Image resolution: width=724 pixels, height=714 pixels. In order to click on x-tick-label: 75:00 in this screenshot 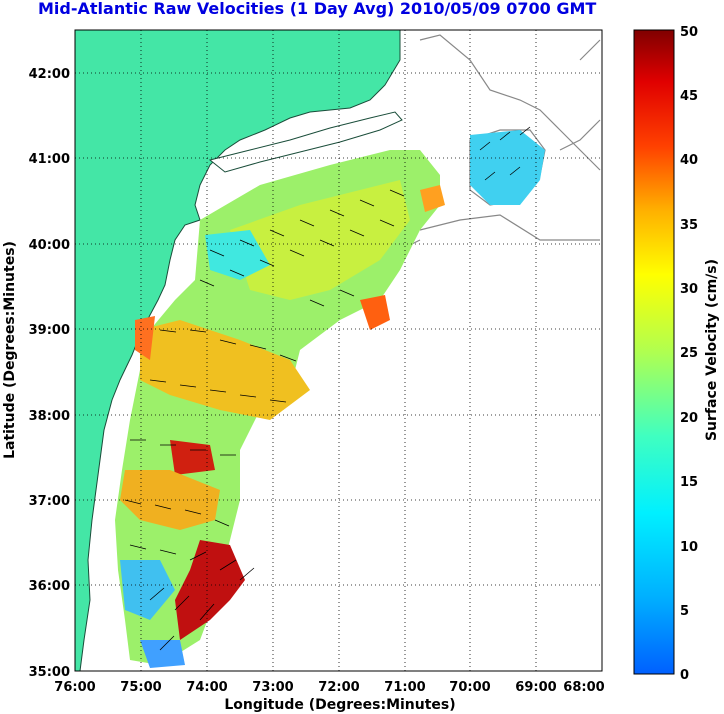, I will do `click(140, 687)`.